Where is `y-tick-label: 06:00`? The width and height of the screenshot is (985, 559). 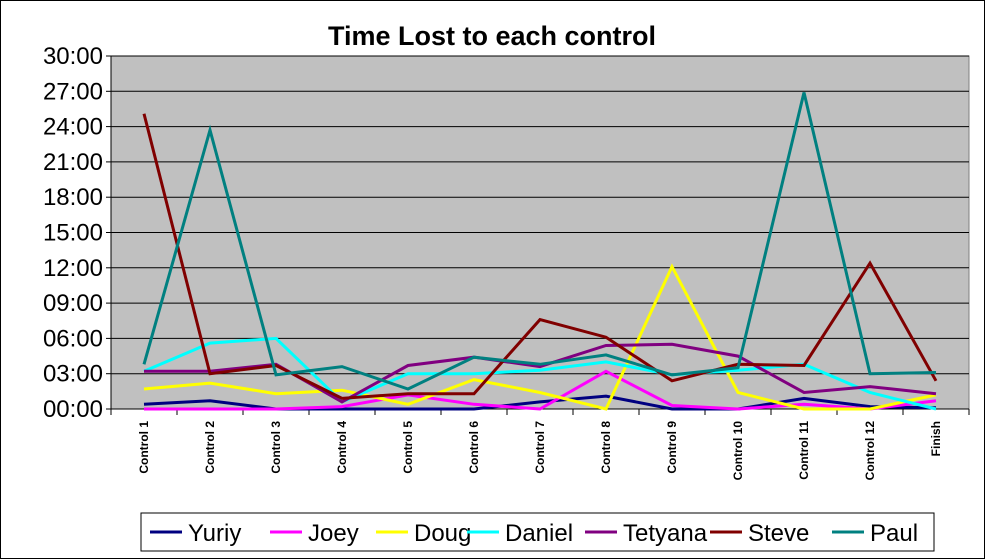
y-tick-label: 06:00 is located at coordinates (73, 338).